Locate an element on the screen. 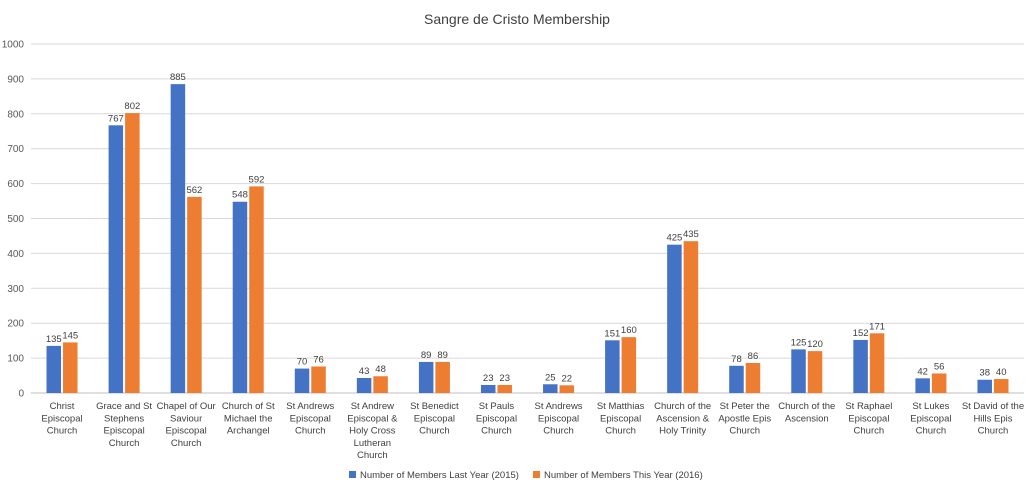  data-label: 171 is located at coordinates (877, 326).